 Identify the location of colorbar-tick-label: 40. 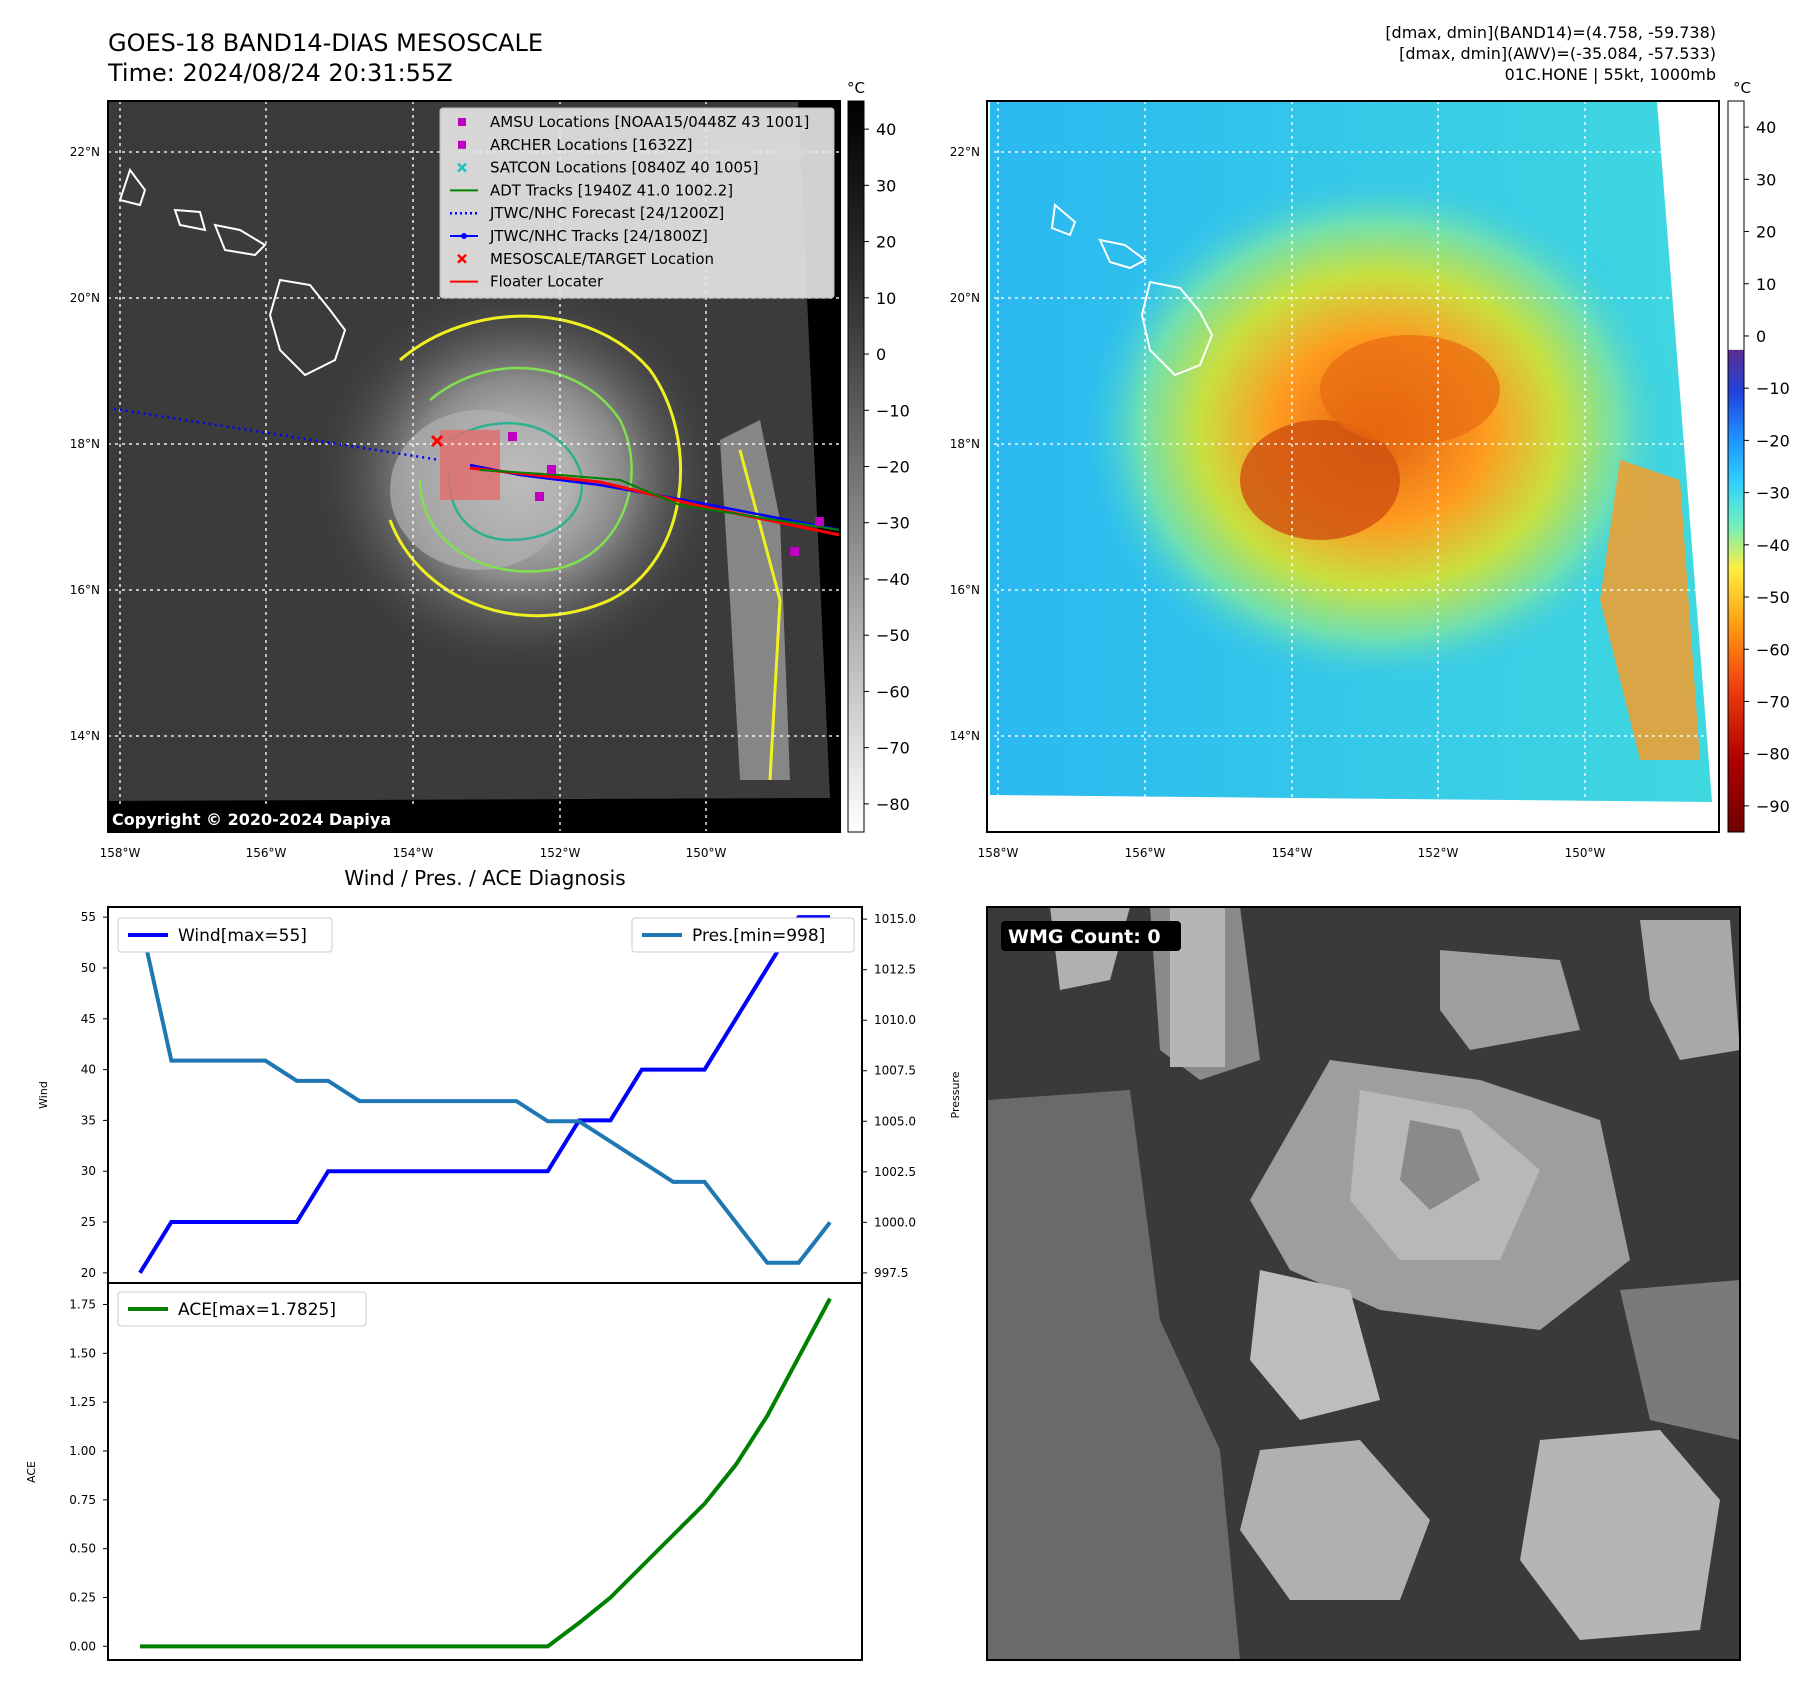
(886, 129).